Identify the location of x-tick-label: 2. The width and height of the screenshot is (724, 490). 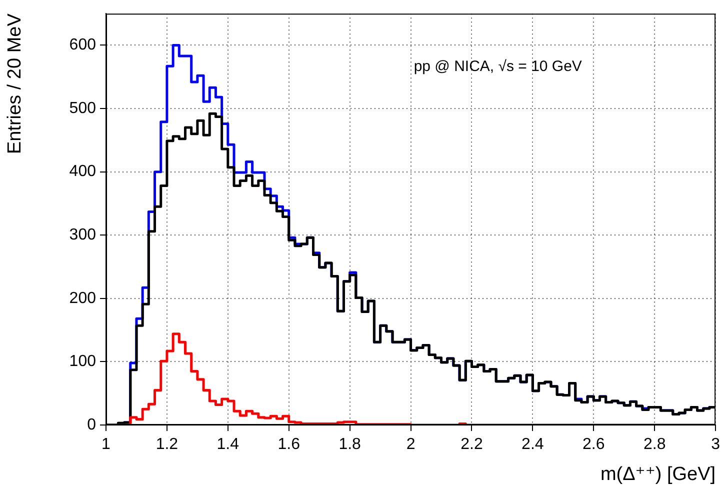
(411, 445).